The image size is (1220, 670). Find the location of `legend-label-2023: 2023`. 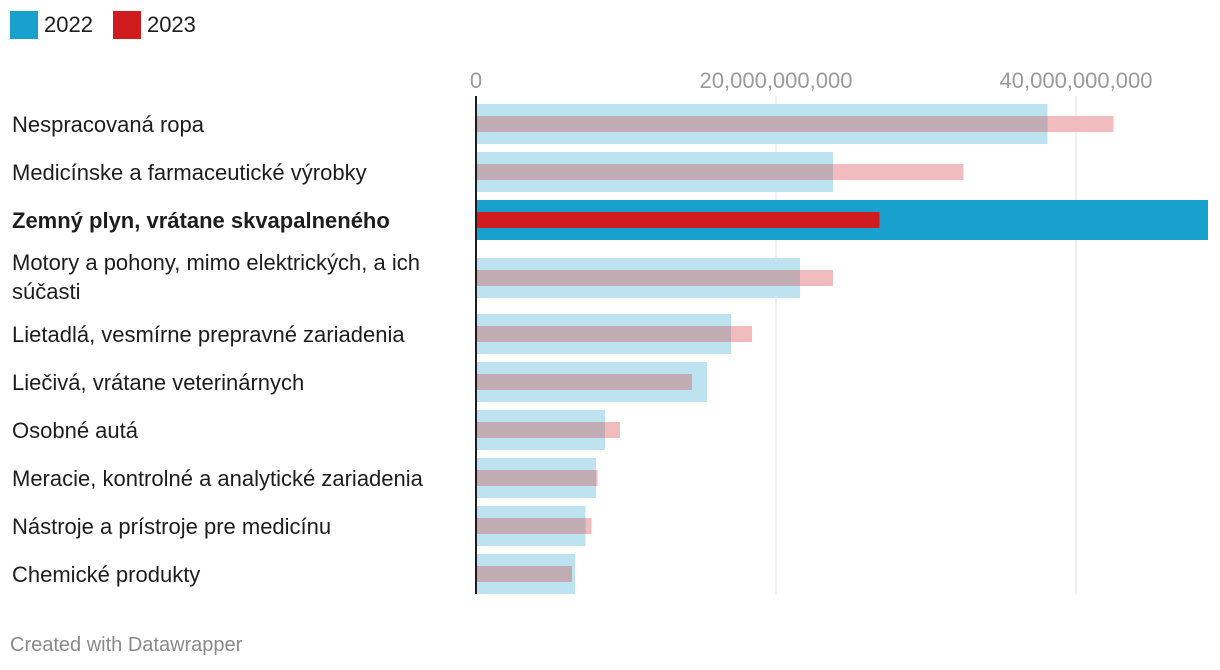

legend-label-2023: 2023 is located at coordinates (171, 24).